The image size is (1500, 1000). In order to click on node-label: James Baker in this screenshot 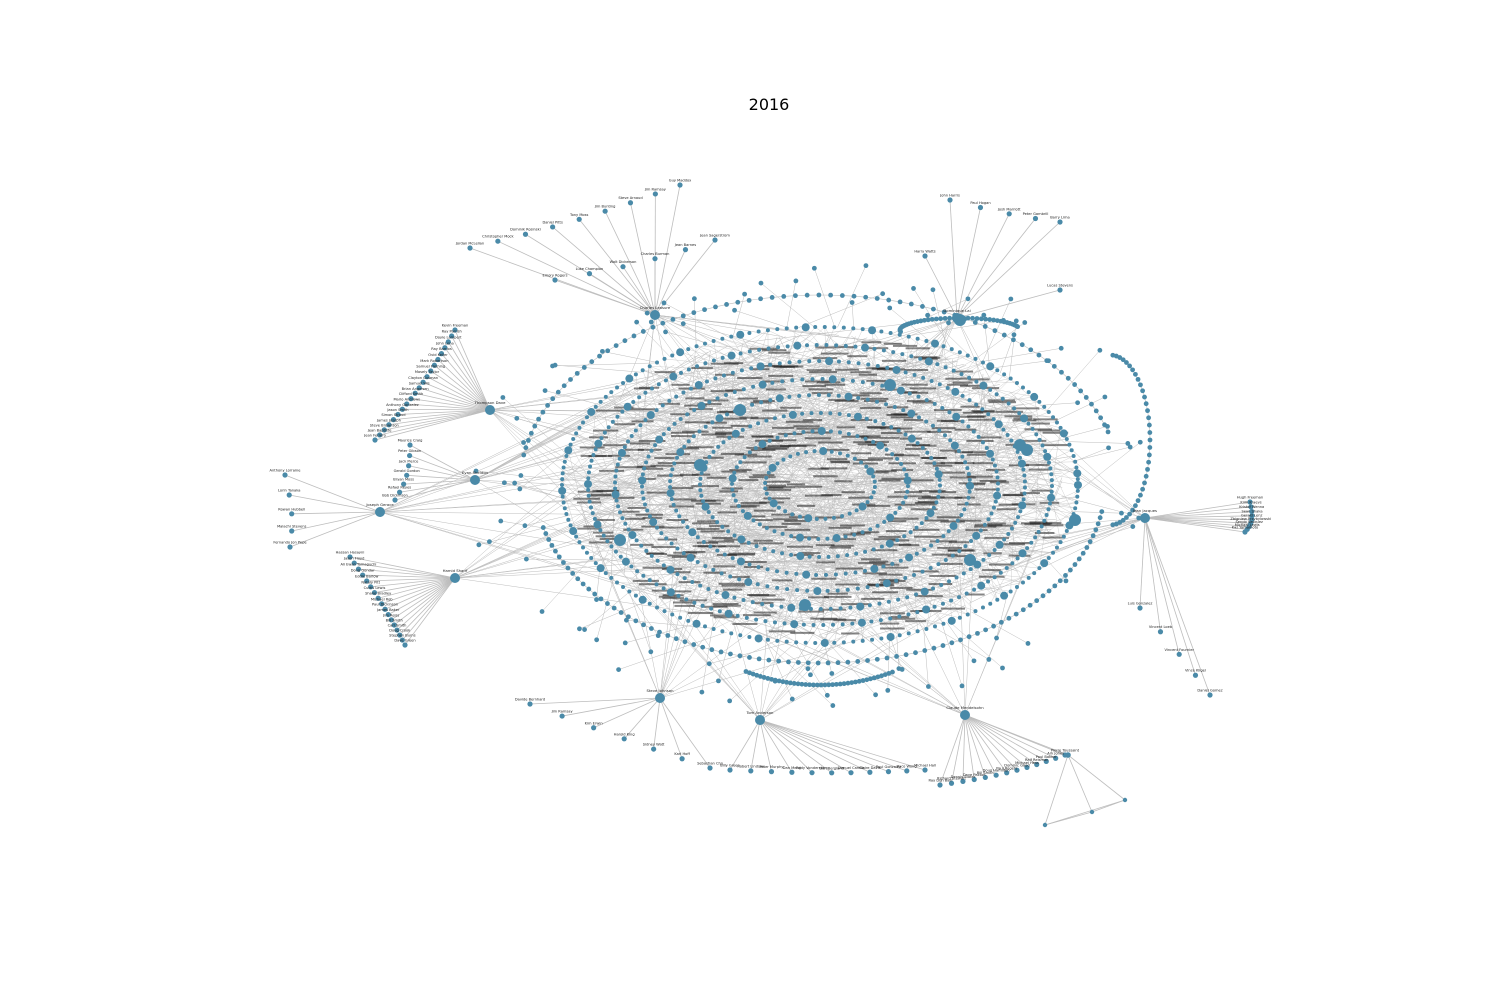, I will do `click(388, 610)`.